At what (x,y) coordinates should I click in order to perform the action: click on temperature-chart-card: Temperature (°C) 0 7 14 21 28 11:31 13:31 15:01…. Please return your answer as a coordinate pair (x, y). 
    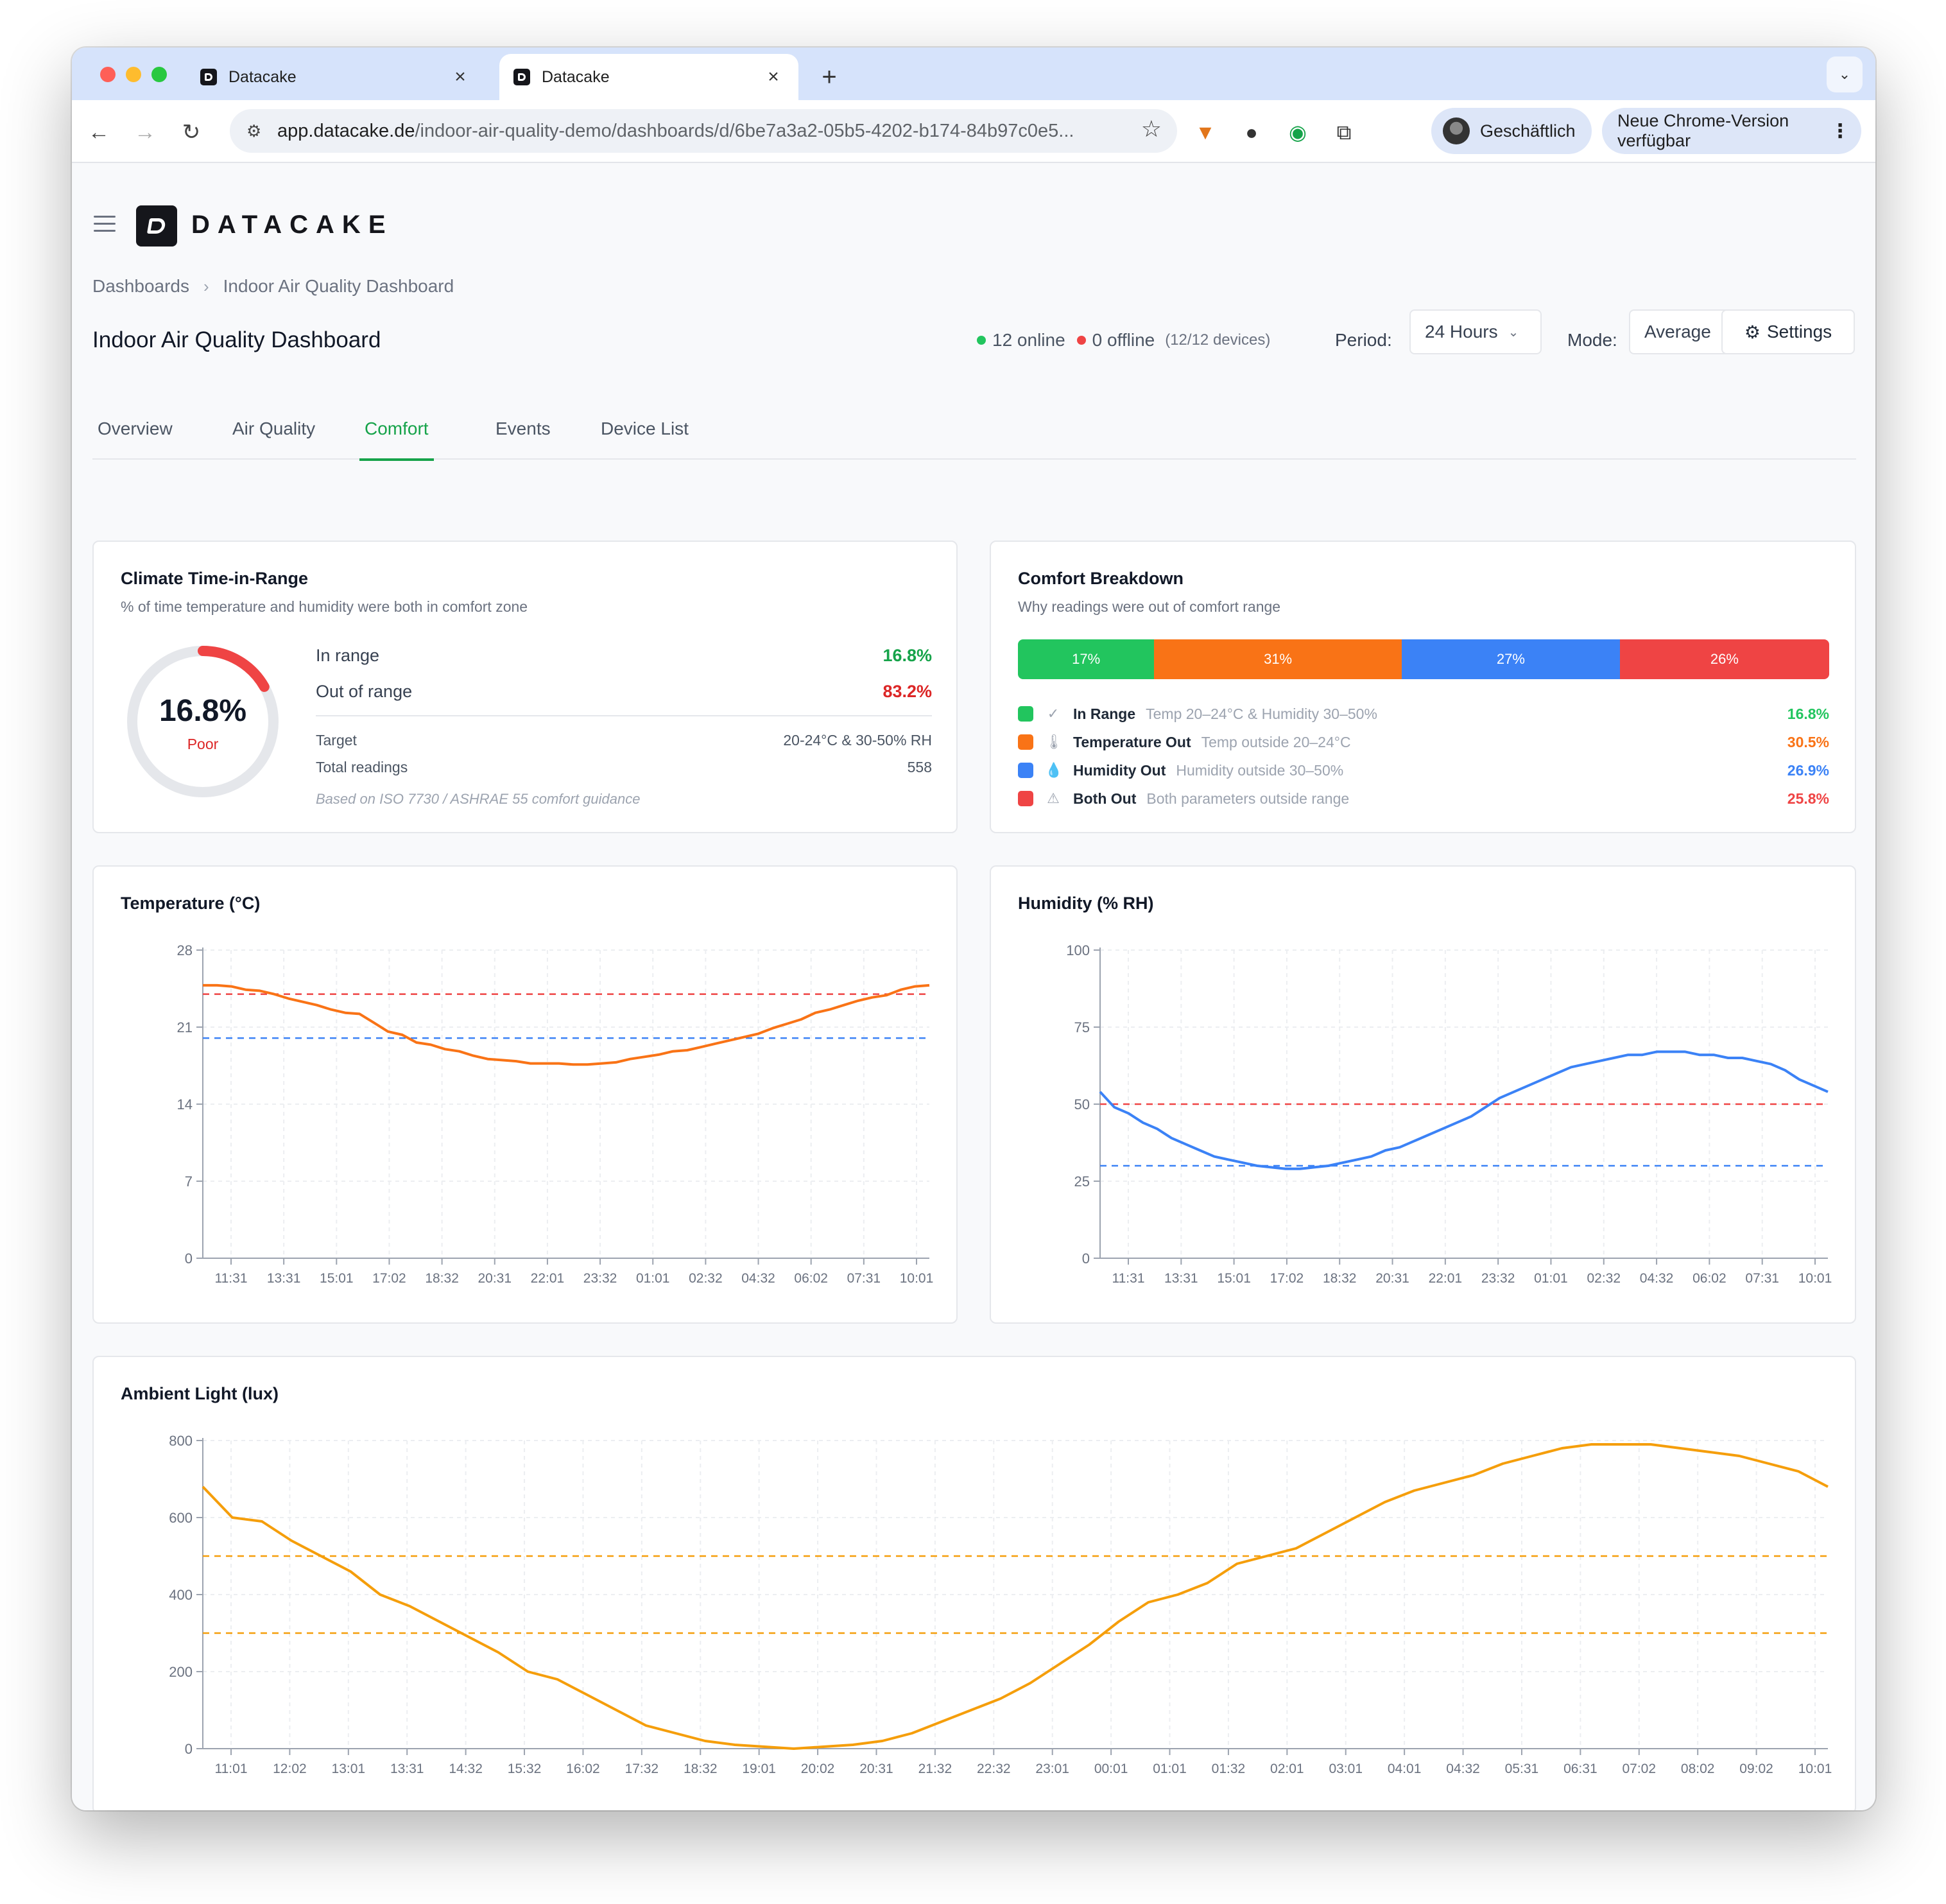
    Looking at the image, I should click on (525, 1094).